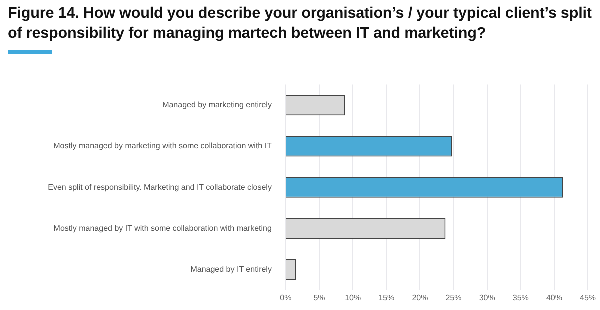  What do you see at coordinates (163, 228) in the screenshot?
I see `y-tick-label: Mostly managed by IT with some collaboration with marketing` at bounding box center [163, 228].